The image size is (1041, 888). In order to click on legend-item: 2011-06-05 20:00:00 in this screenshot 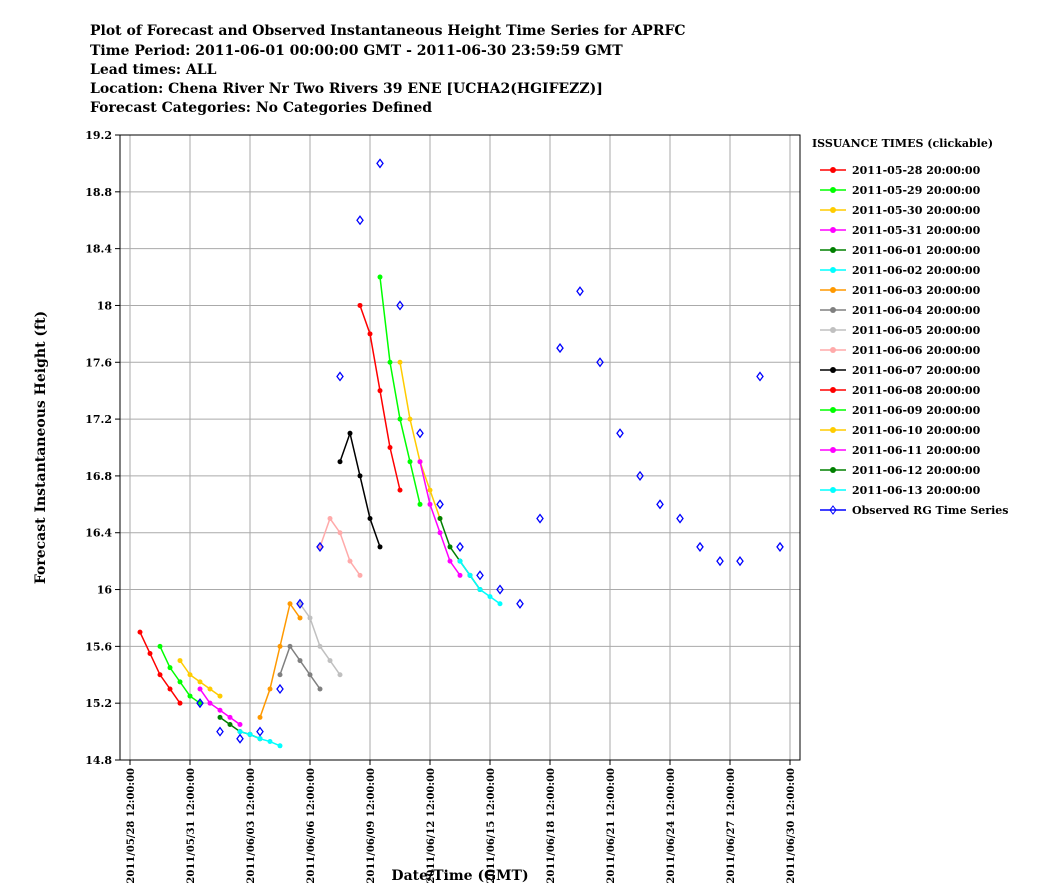, I will do `click(900, 330)`.